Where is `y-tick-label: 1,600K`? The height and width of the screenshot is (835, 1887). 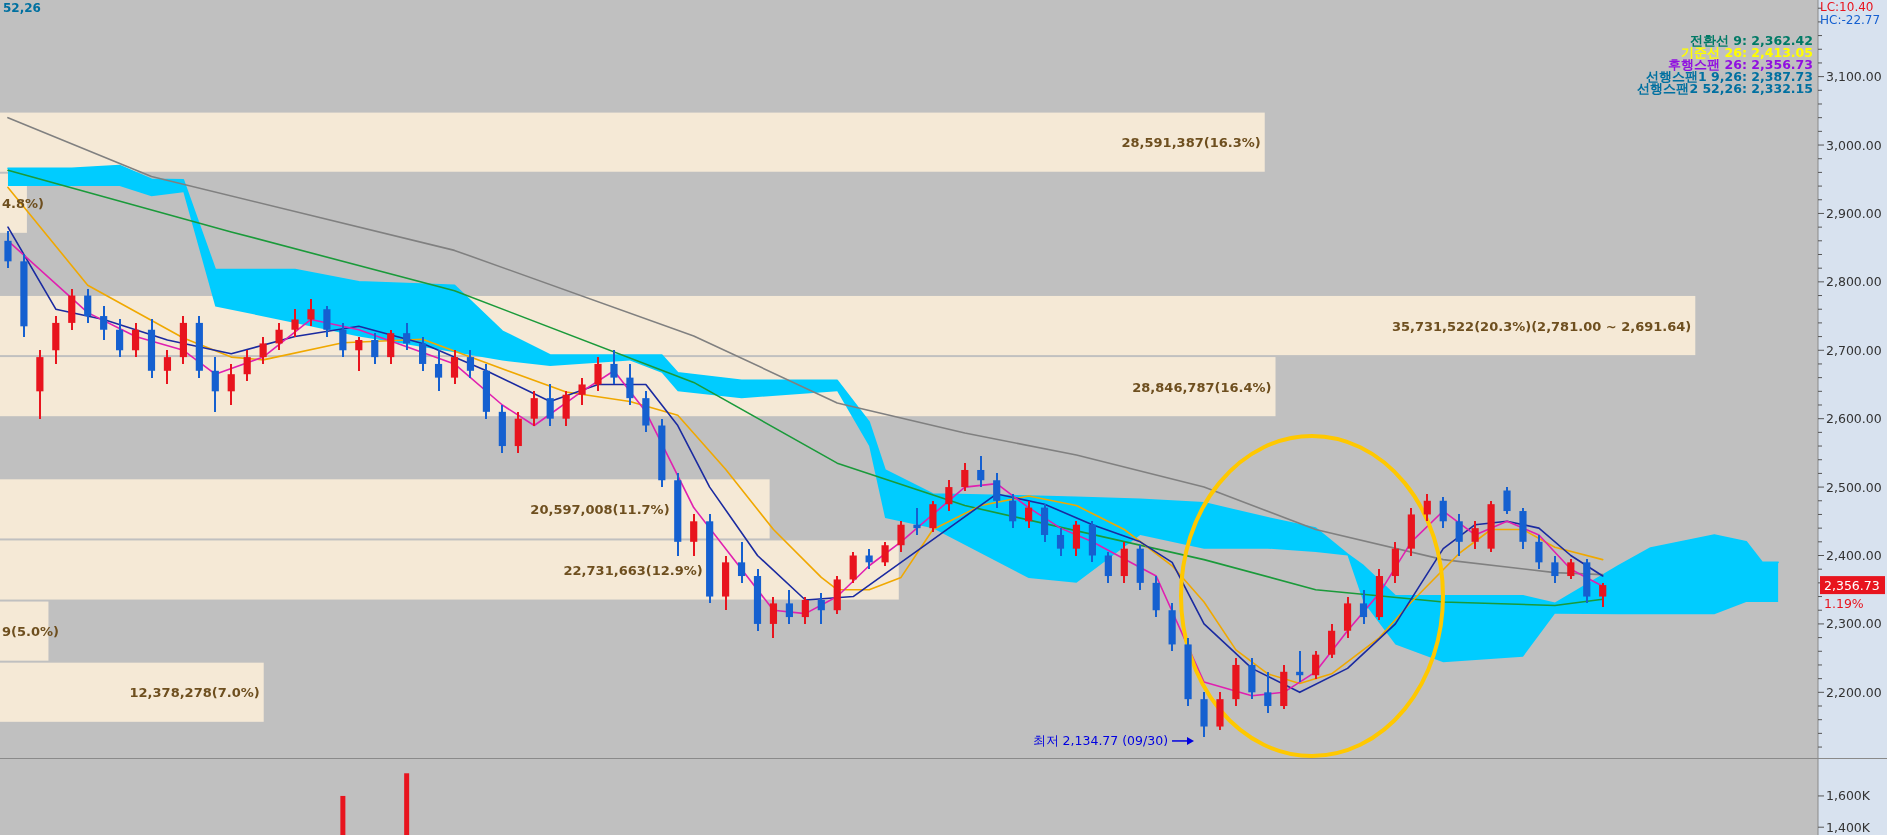 y-tick-label: 1,600K is located at coordinates (1848, 796).